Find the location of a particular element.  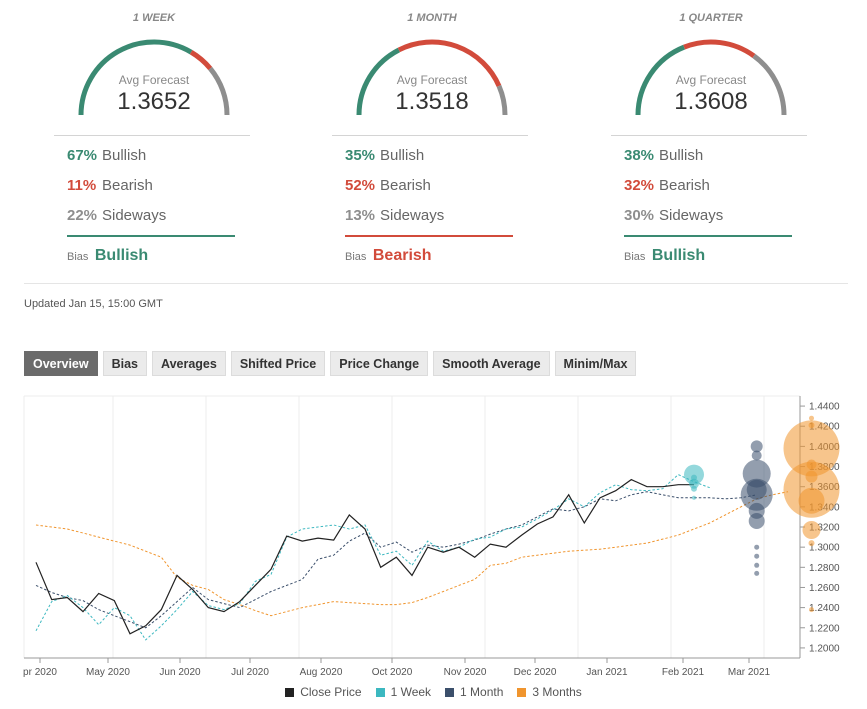

bias-label: Bias is located at coordinates (78, 257).